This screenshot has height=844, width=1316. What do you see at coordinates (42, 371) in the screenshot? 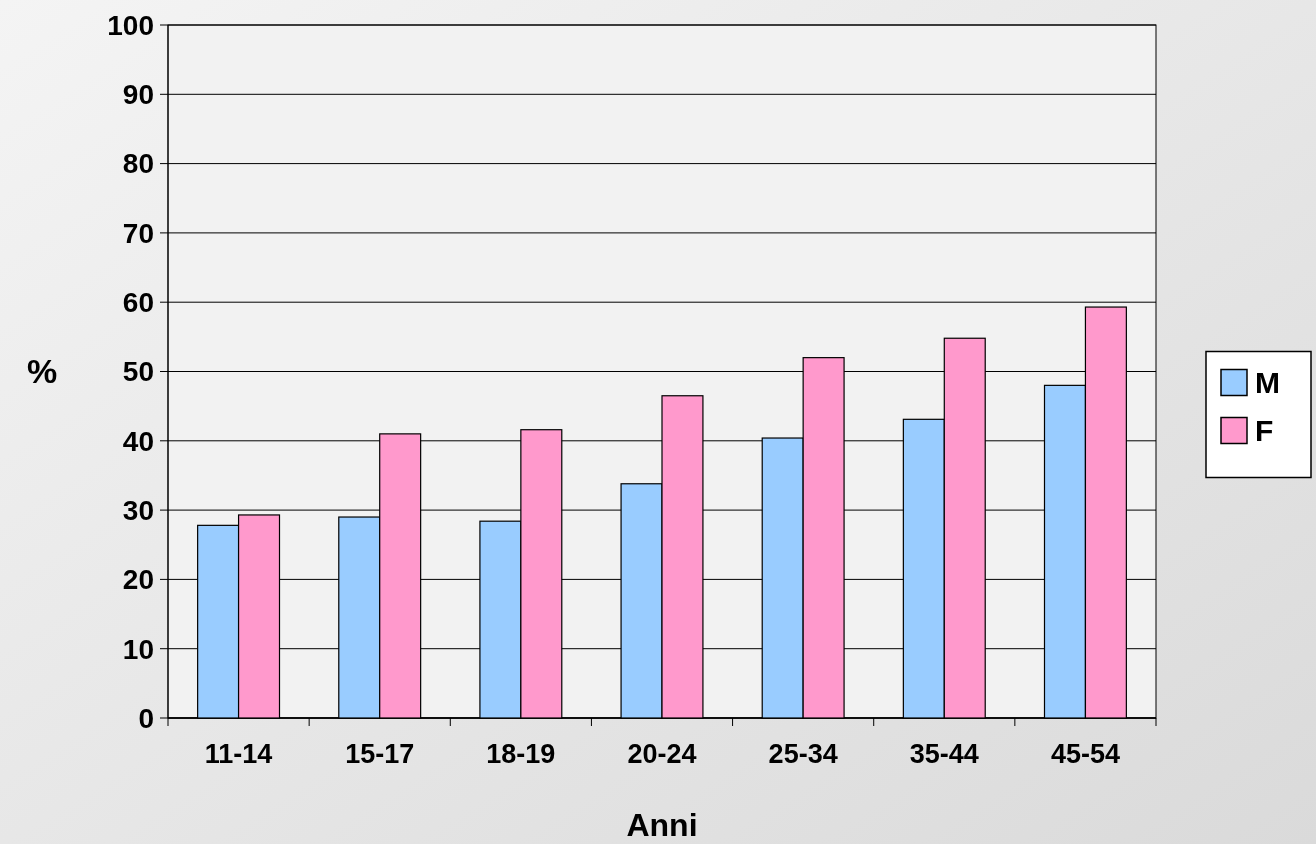
I see `y-axis-title: %` at bounding box center [42, 371].